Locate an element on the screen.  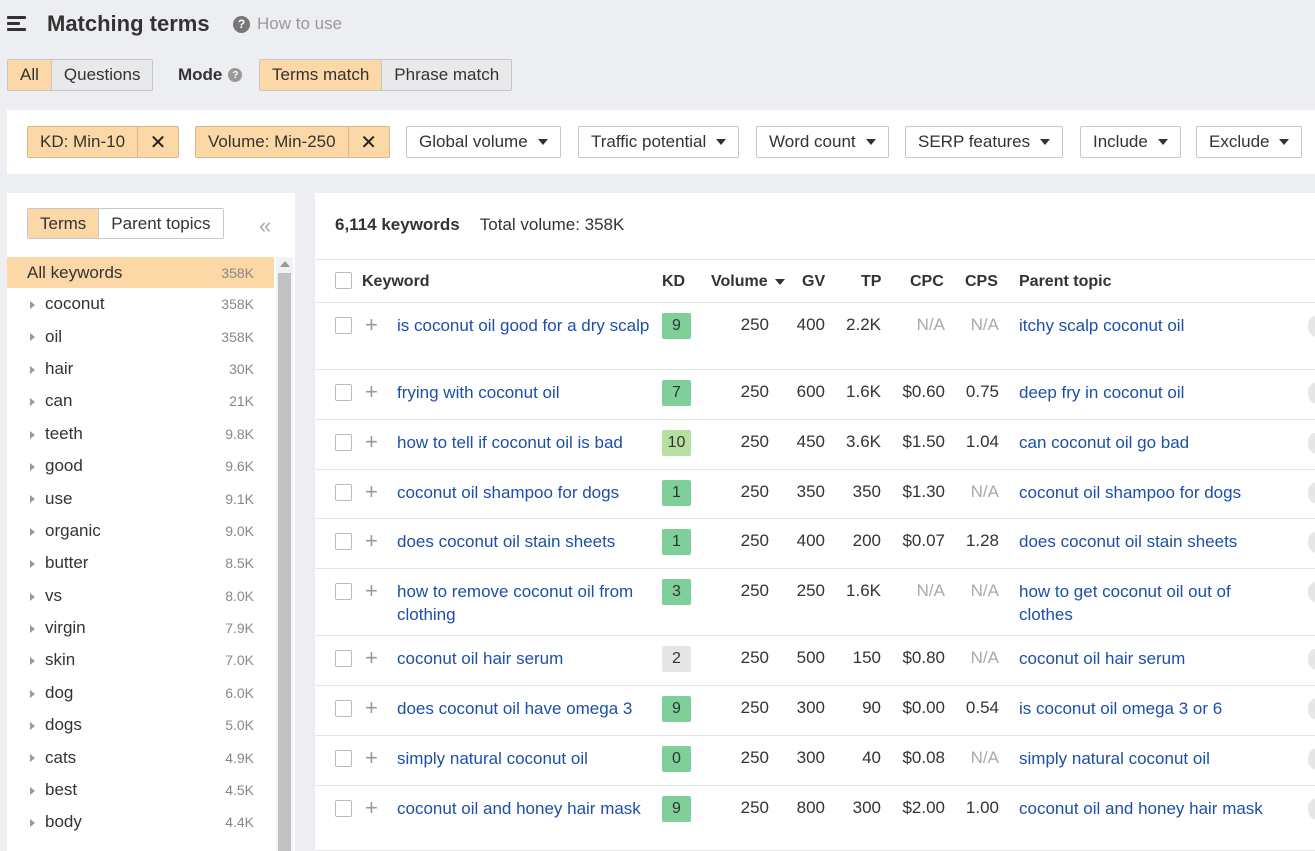
parent-topic-link: deep fry in coconut oil is located at coordinates (1102, 392).